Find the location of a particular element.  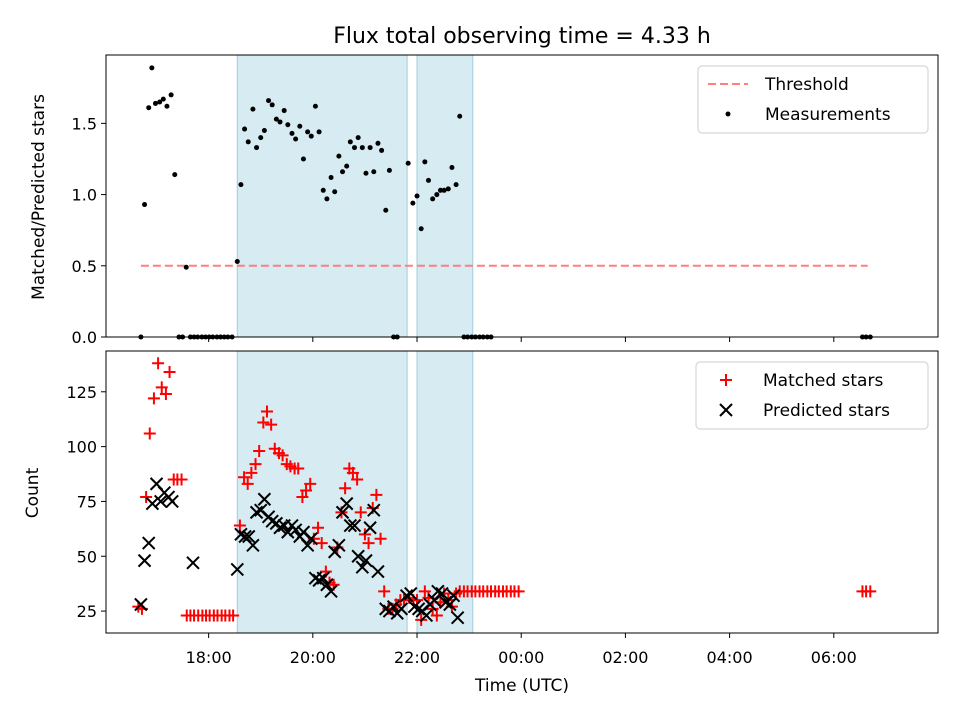

x-tick-label: 22:00 is located at coordinates (417, 657).